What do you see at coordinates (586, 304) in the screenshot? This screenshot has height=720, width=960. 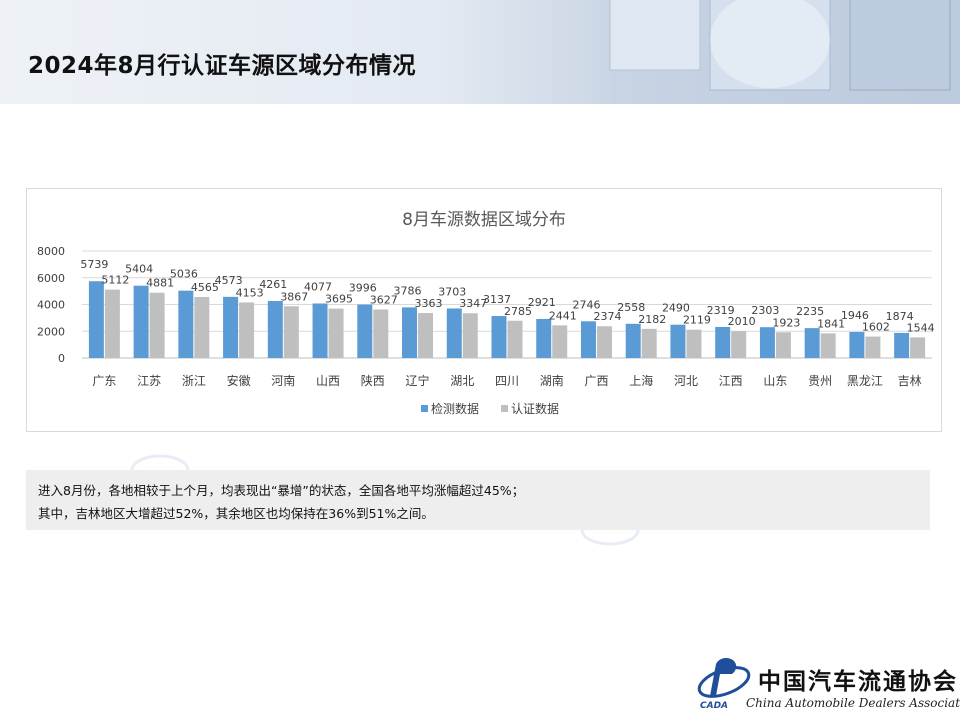 I see `data-label: 2746` at bounding box center [586, 304].